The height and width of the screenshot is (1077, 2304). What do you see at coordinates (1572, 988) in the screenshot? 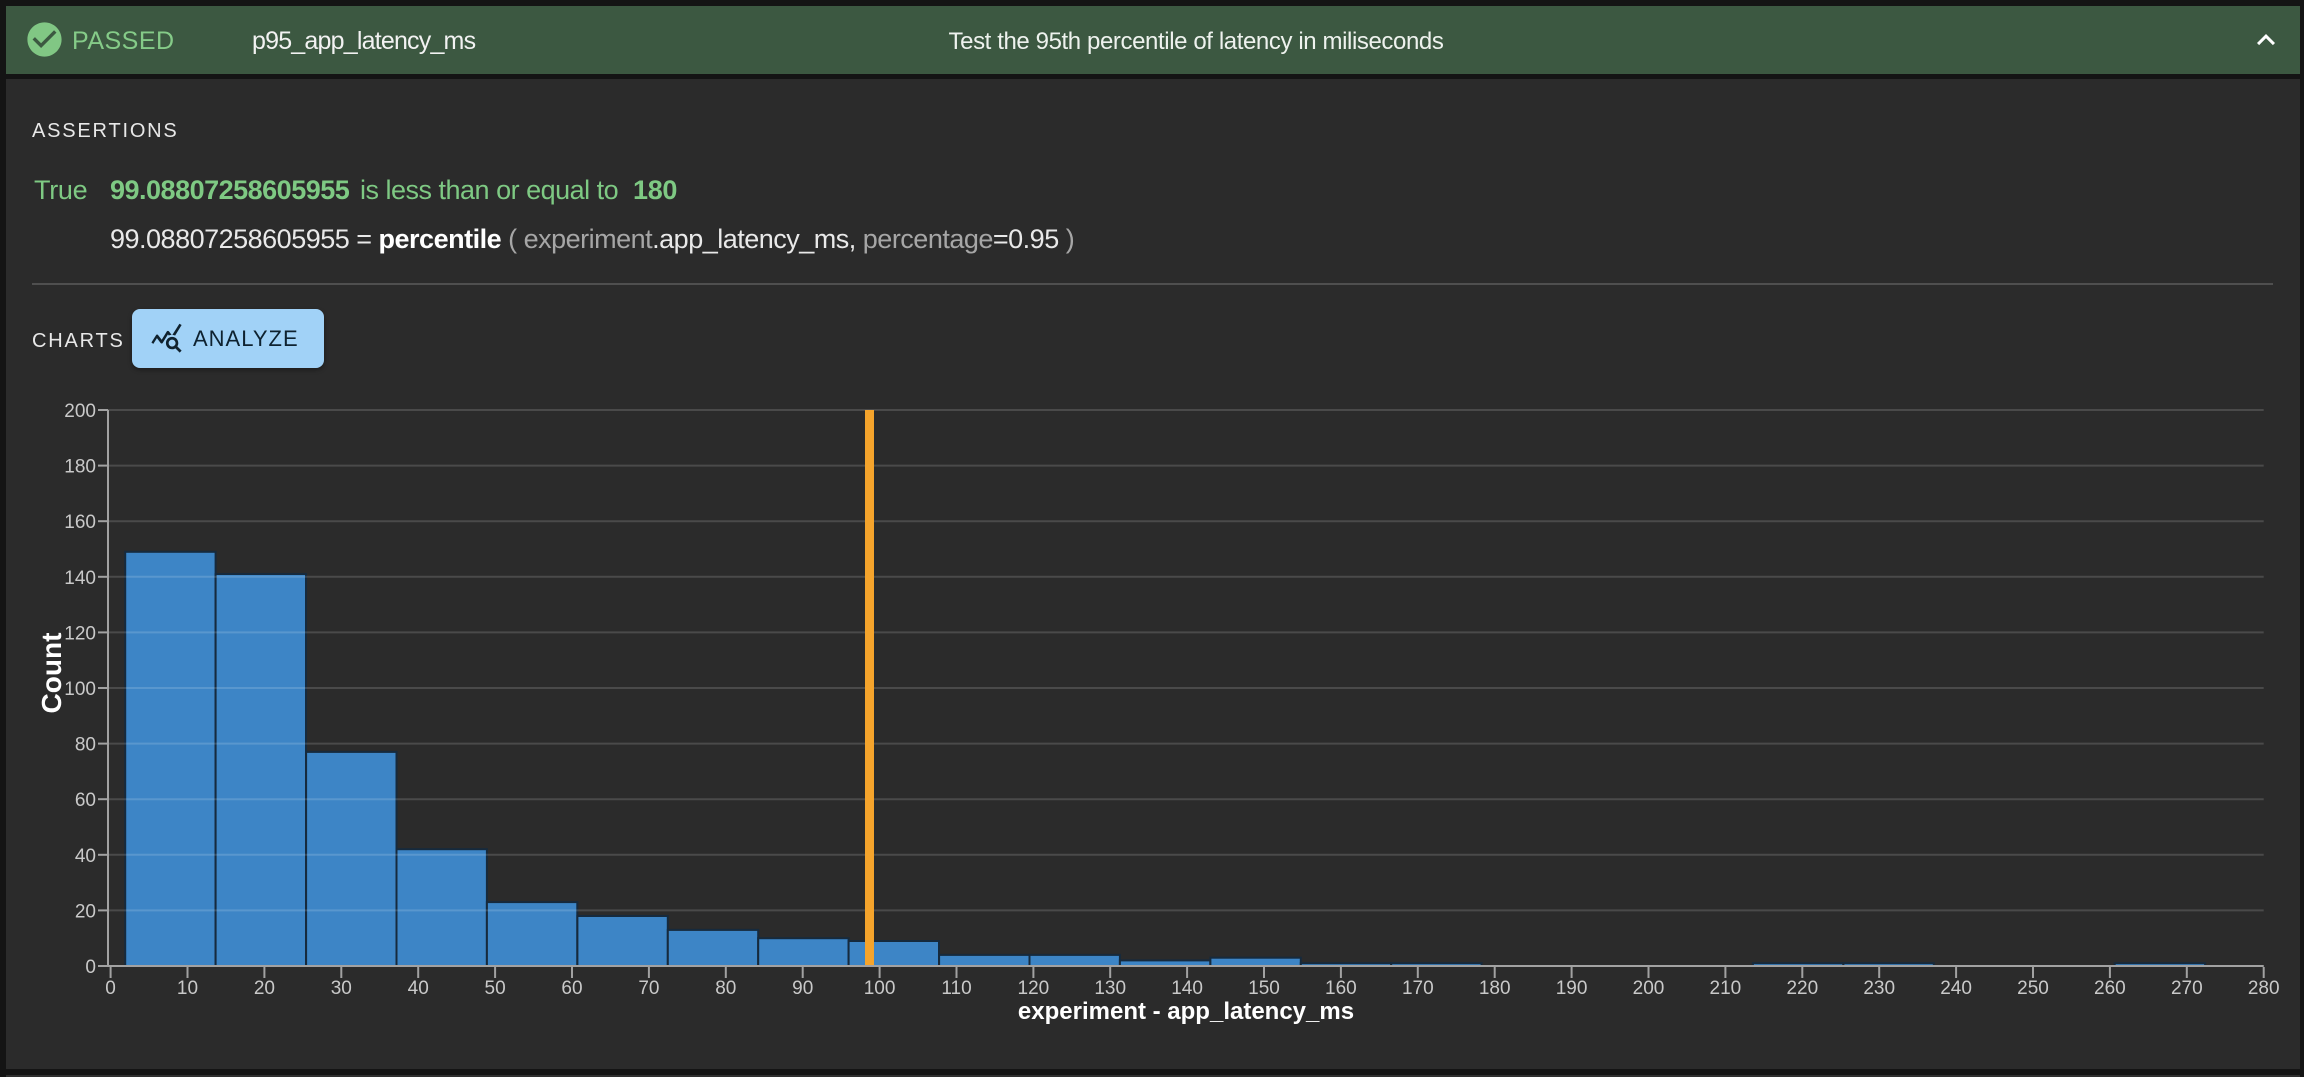
I see `svg-text: 190` at bounding box center [1572, 988].